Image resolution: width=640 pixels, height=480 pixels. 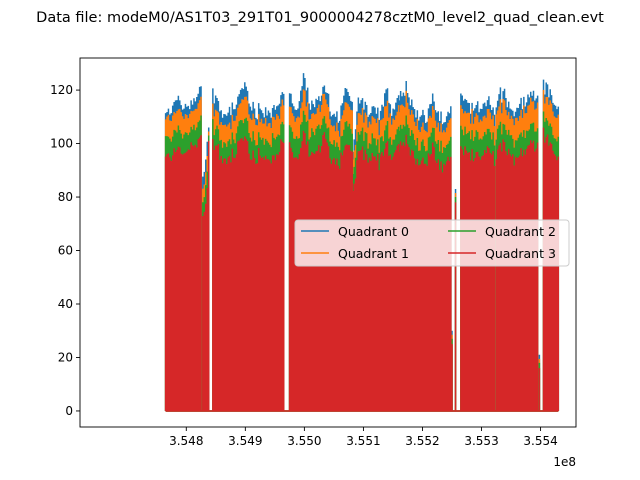 What do you see at coordinates (186, 441) in the screenshot?
I see `x-tick-label: 3.548` at bounding box center [186, 441].